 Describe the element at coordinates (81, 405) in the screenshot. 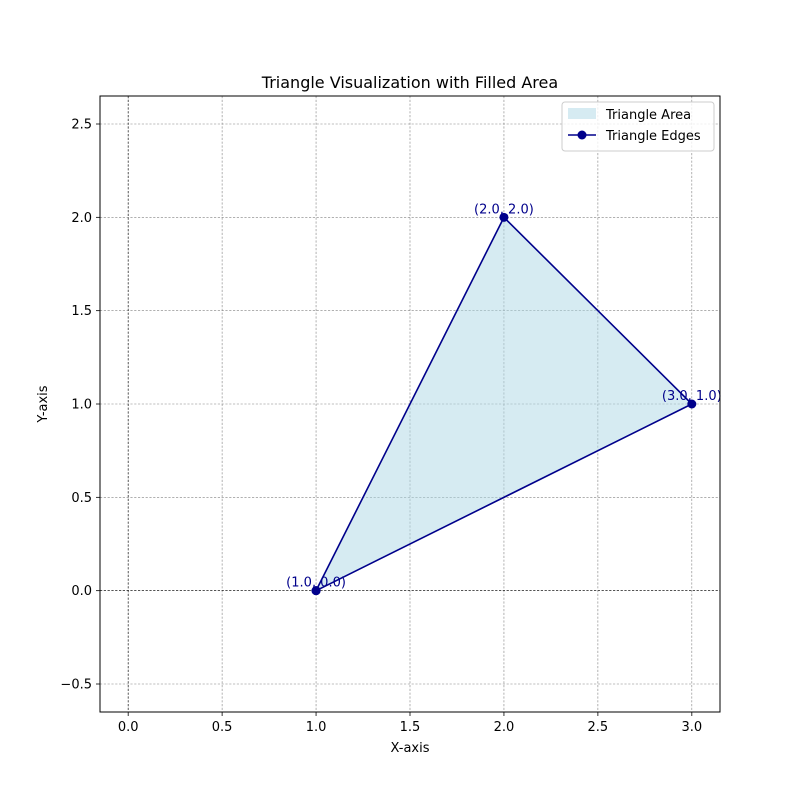

I see `y-tick-label: 1.0` at that location.